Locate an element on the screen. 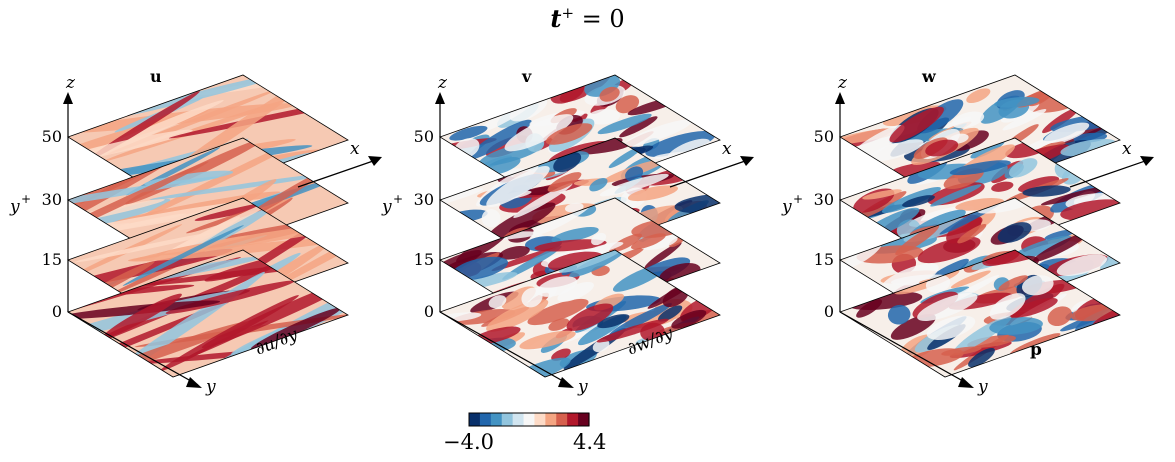  colorbar-max-label: 4.4 is located at coordinates (589, 442).